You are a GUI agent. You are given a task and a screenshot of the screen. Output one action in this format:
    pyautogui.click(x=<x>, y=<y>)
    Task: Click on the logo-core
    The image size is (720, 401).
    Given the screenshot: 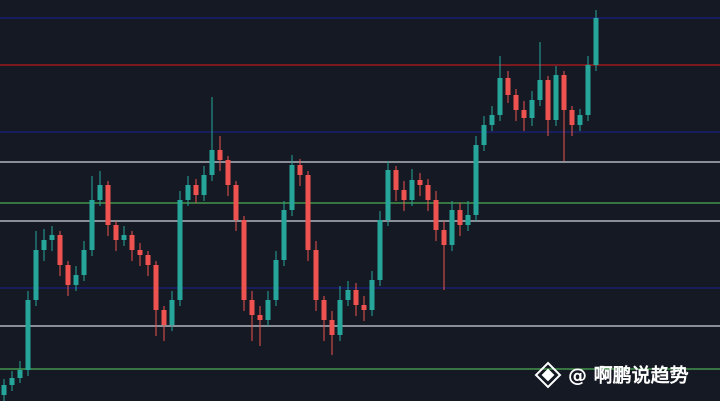 What is the action you would take?
    pyautogui.click(x=548, y=375)
    